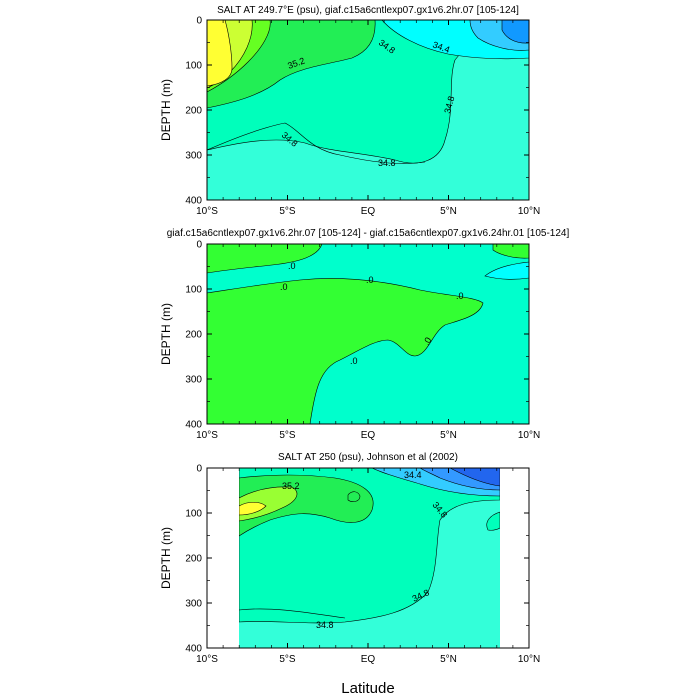  I want to click on panel-3-axes: 10°S 5°S EQ 5°N 10°N 0 100 200 300 400, so click(362, 565).